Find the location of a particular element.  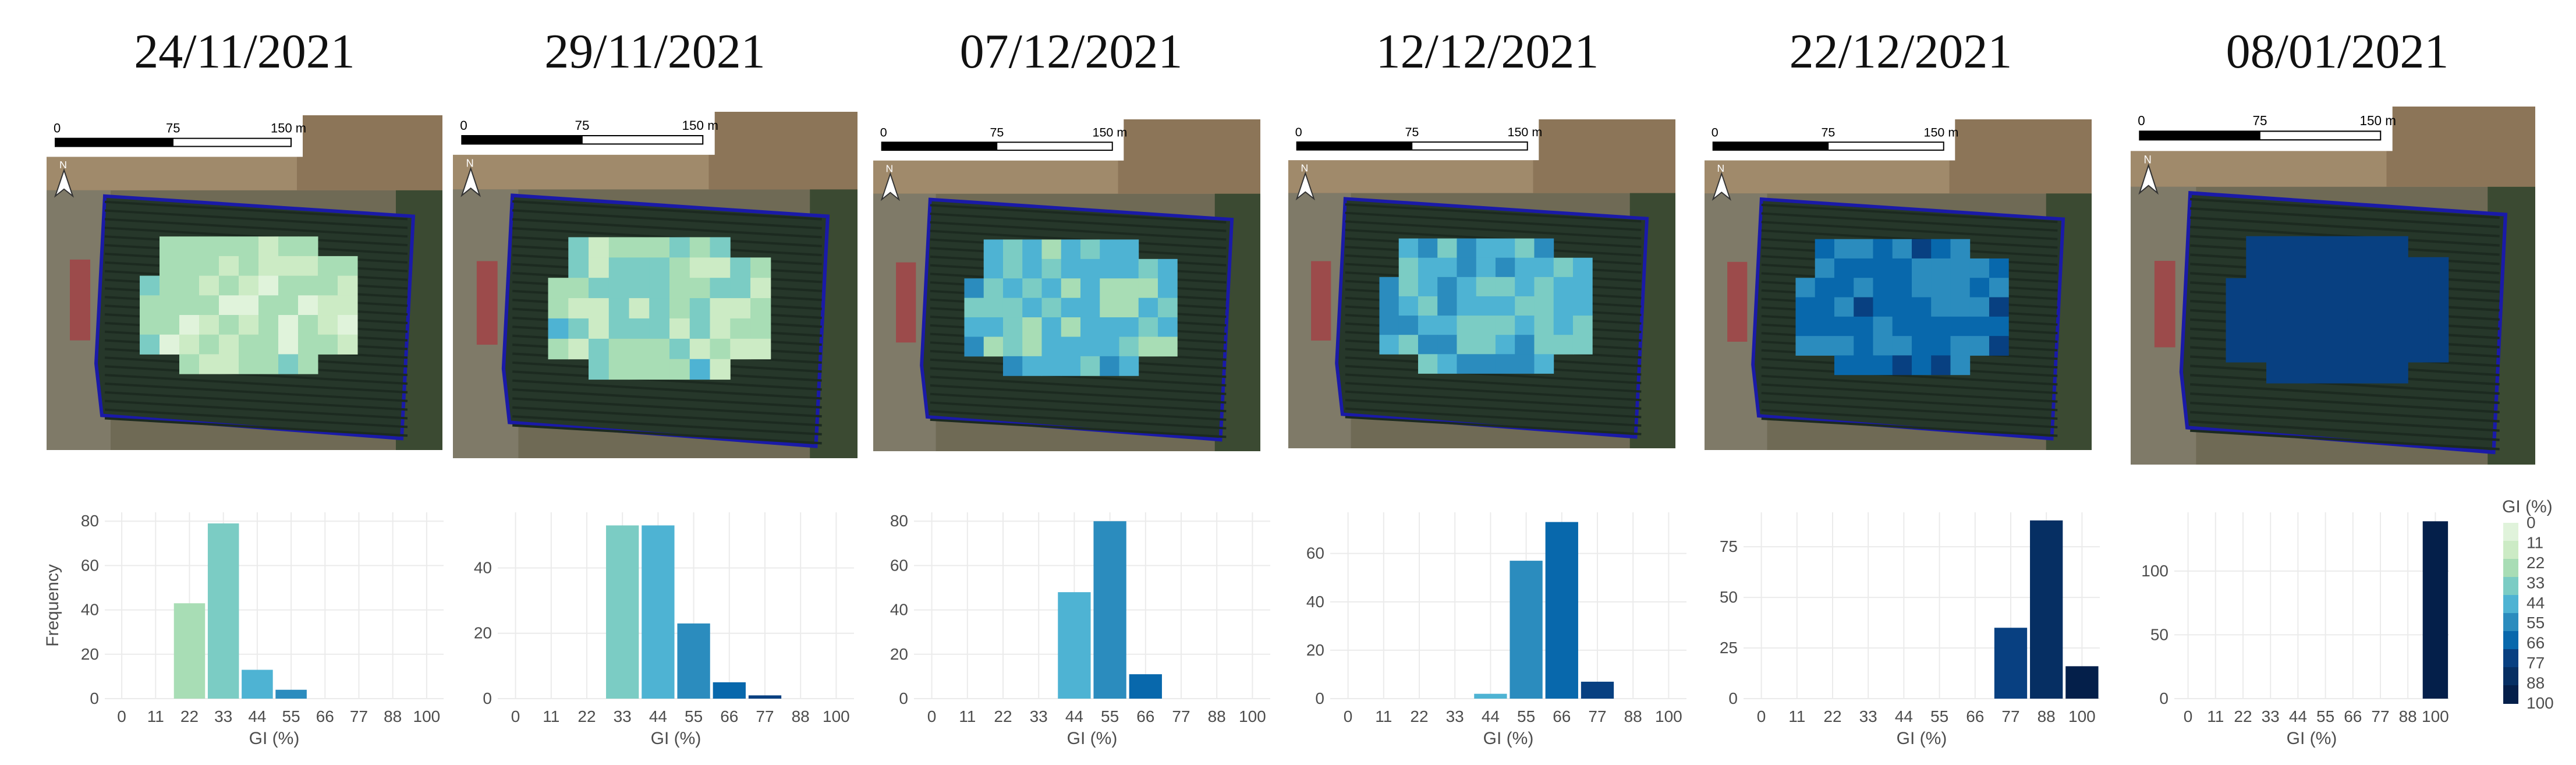

farm-building is located at coordinates (906, 302).